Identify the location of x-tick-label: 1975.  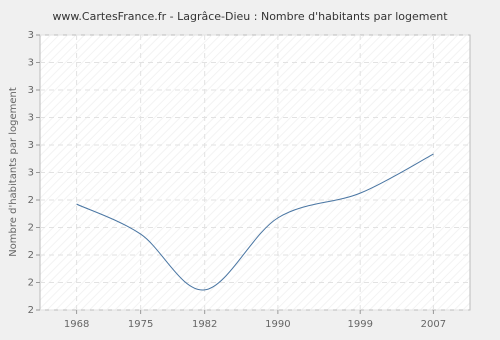
(140, 324).